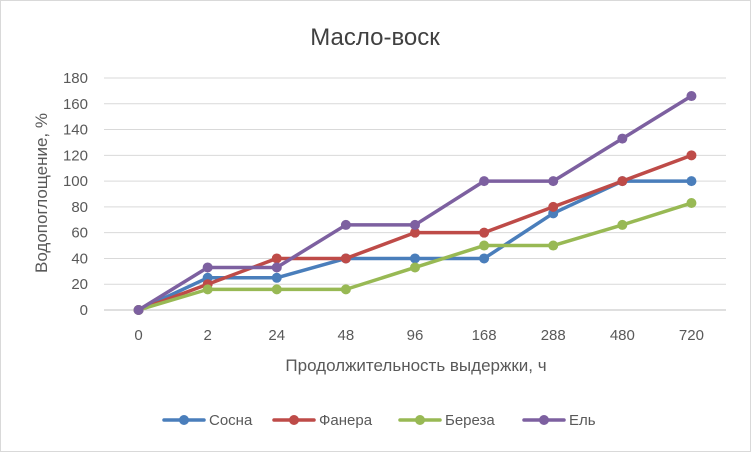 The height and width of the screenshot is (452, 751). Describe the element at coordinates (276, 335) in the screenshot. I see `x-tick-label: 24` at that location.